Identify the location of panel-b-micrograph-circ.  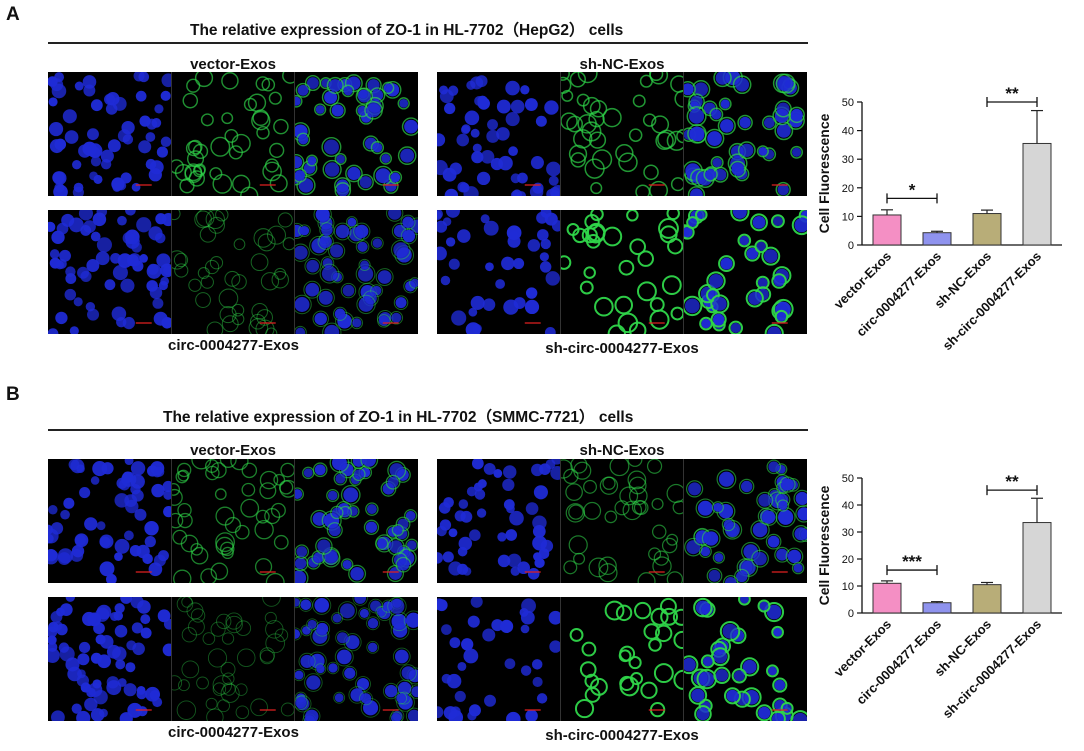
(233, 659).